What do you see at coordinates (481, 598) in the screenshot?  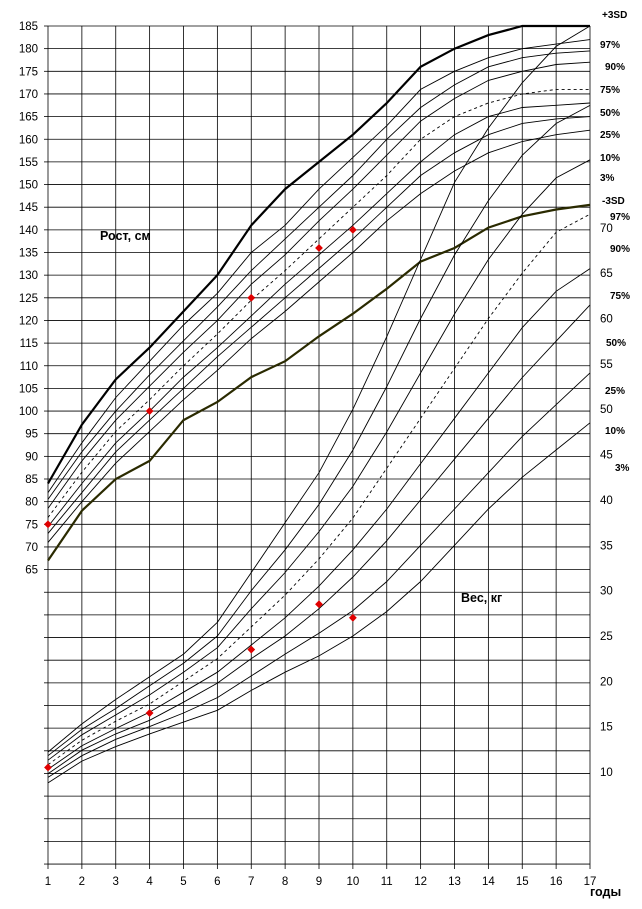 I see `weight-axis-label: Вес, кг` at bounding box center [481, 598].